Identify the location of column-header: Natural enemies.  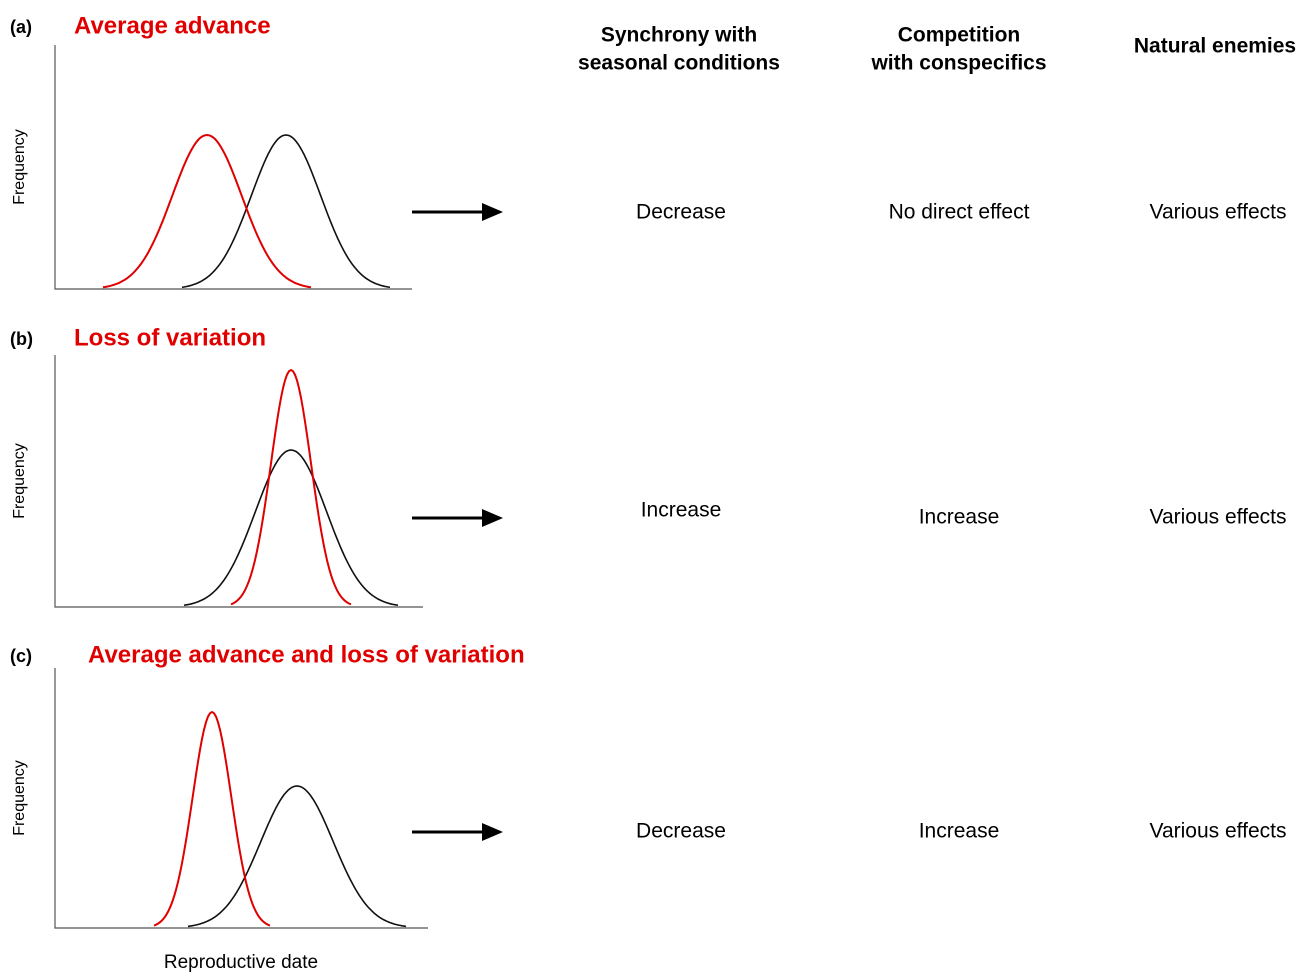
(1215, 46).